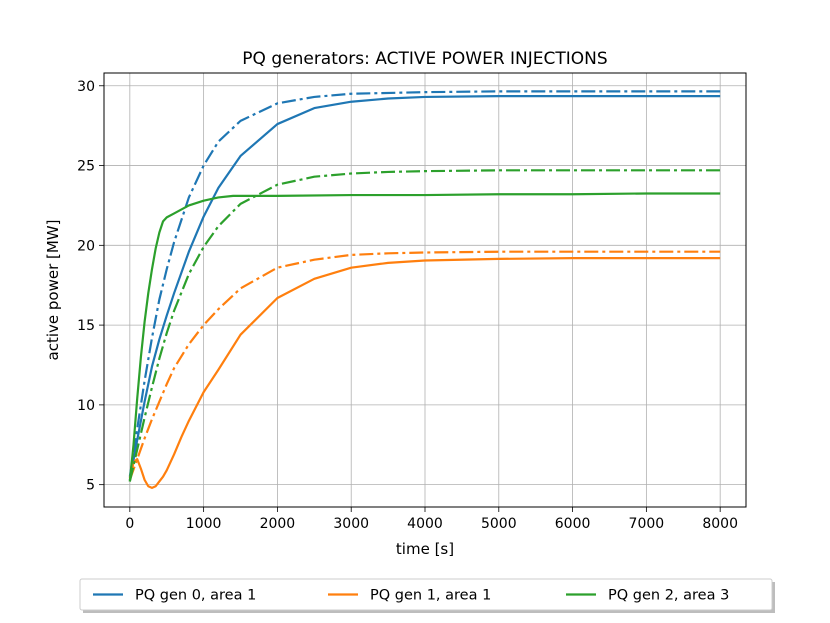  What do you see at coordinates (424, 59) in the screenshot?
I see `chart-title: PQ generators: ACTIVE POWER INJECTIONS` at bounding box center [424, 59].